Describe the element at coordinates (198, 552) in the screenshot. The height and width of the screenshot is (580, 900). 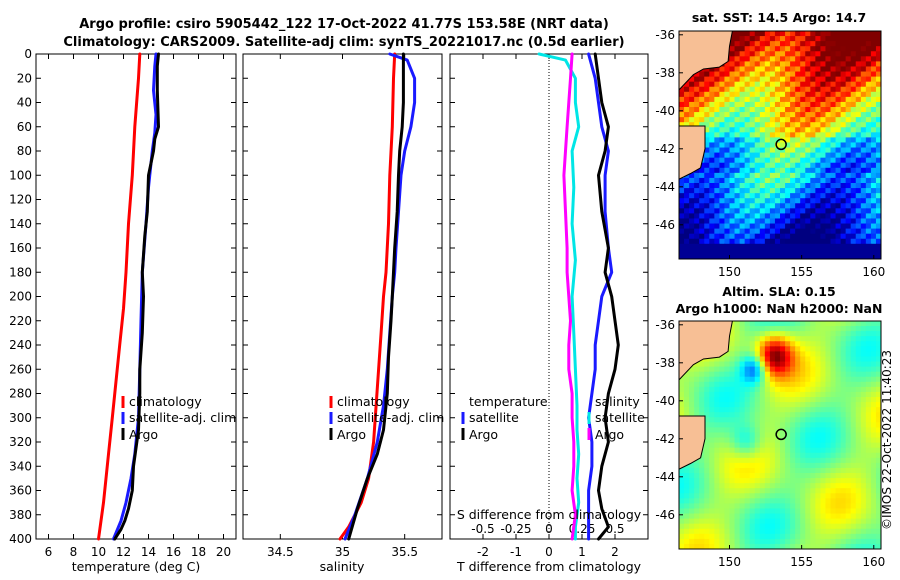
I see `x-tick-label: 18` at that location.